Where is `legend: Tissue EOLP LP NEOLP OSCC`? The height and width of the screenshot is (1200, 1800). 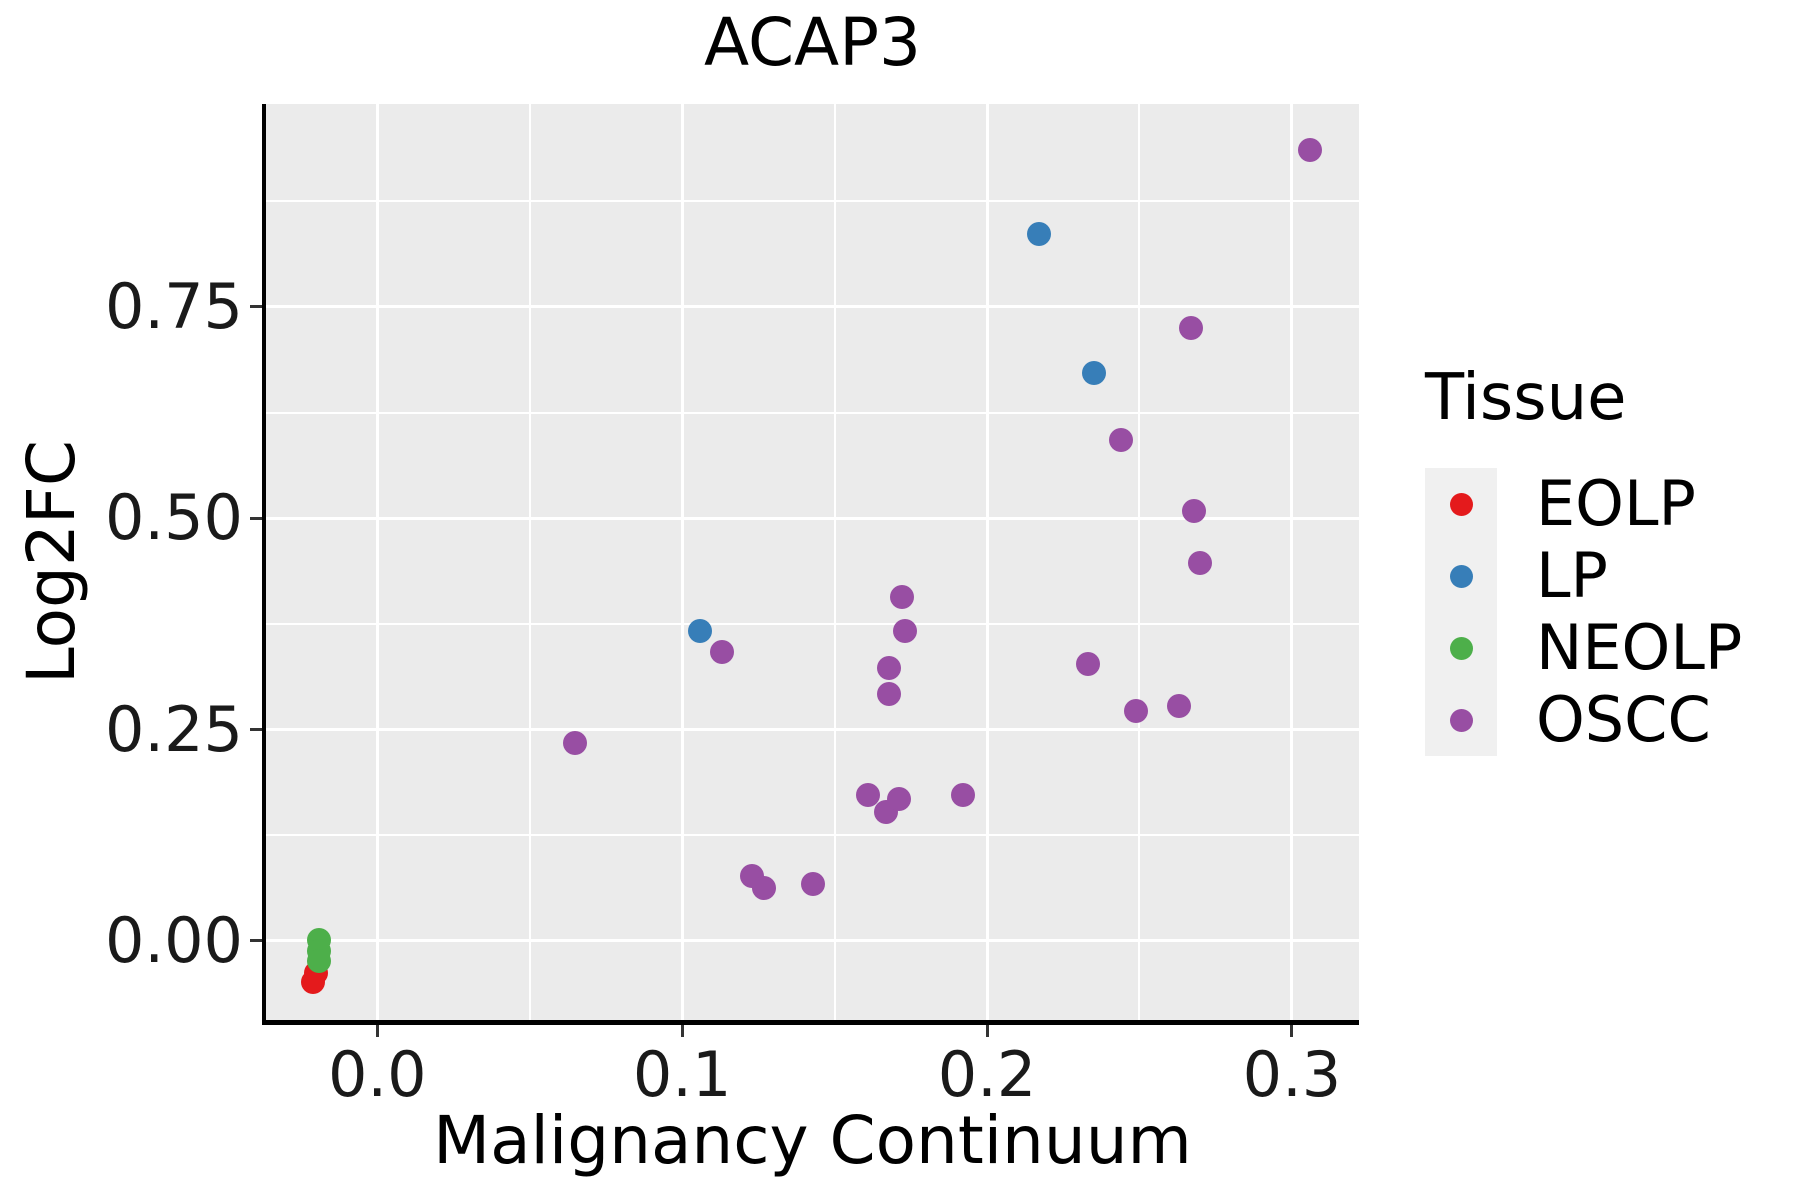
legend: Tissue EOLP LP NEOLP OSCC is located at coordinates (1583, 561).